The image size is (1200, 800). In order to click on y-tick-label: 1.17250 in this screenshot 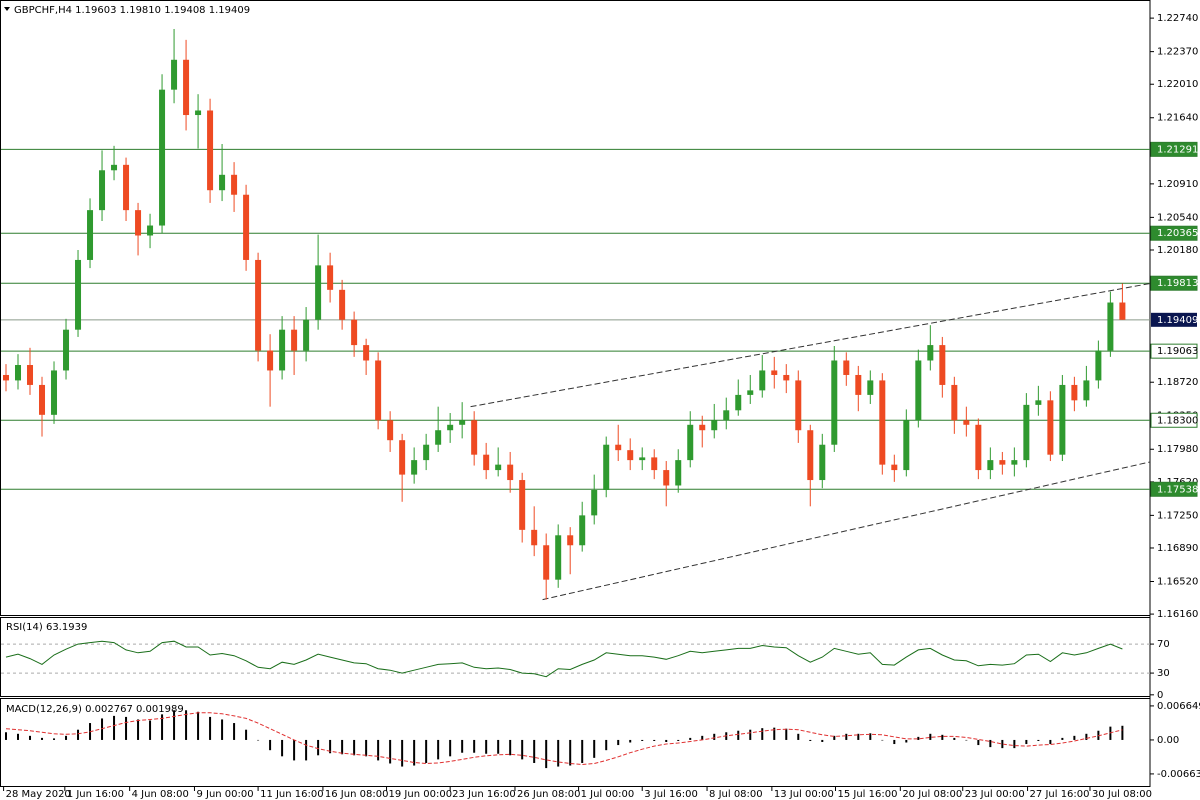, I will do `click(1177, 515)`.